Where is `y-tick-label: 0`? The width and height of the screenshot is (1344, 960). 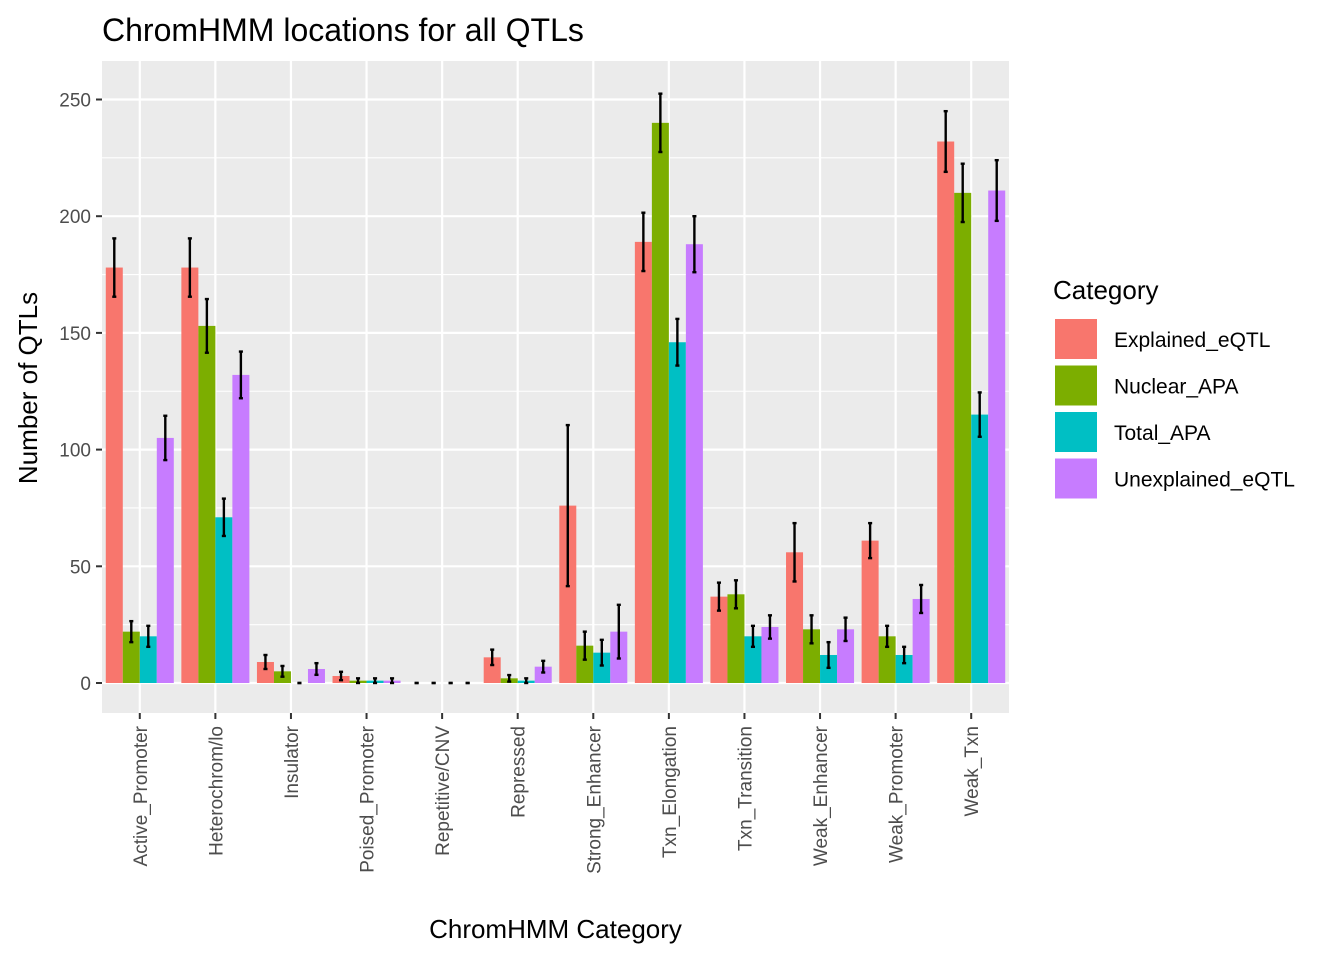 y-tick-label: 0 is located at coordinates (85, 684).